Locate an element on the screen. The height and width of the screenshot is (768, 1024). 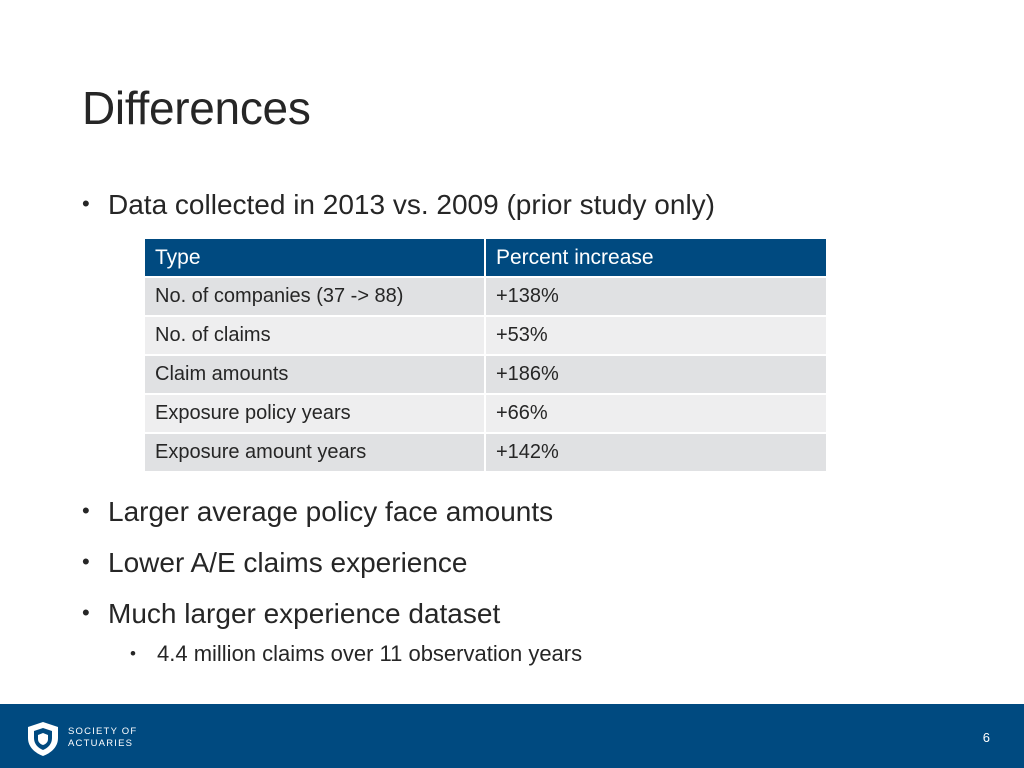
page-number: 6 is located at coordinates (986, 737).